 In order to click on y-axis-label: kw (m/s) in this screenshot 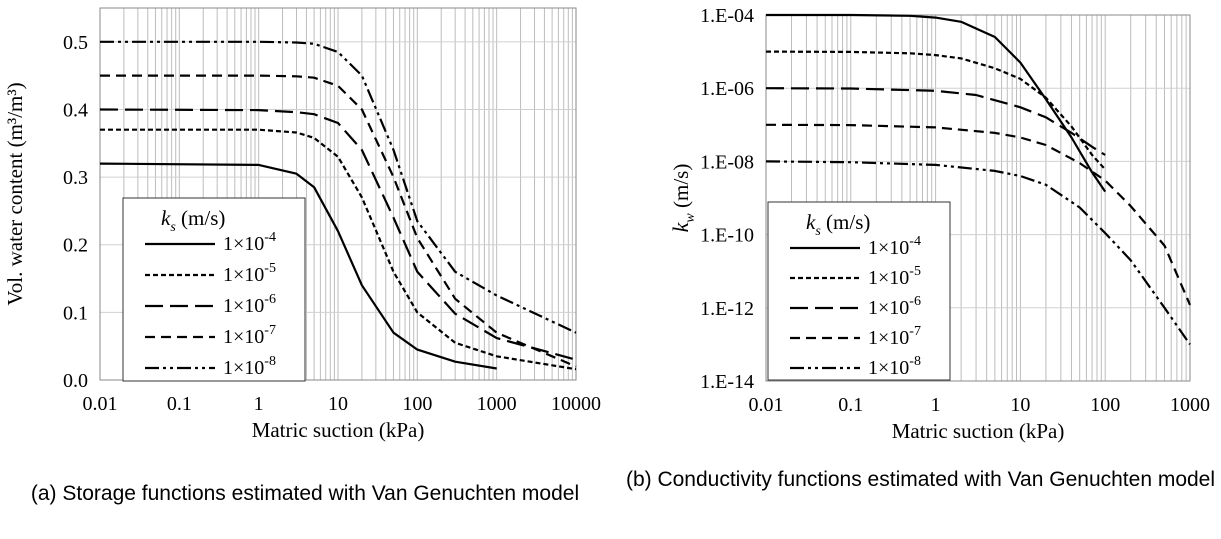, I will do `click(683, 198)`.